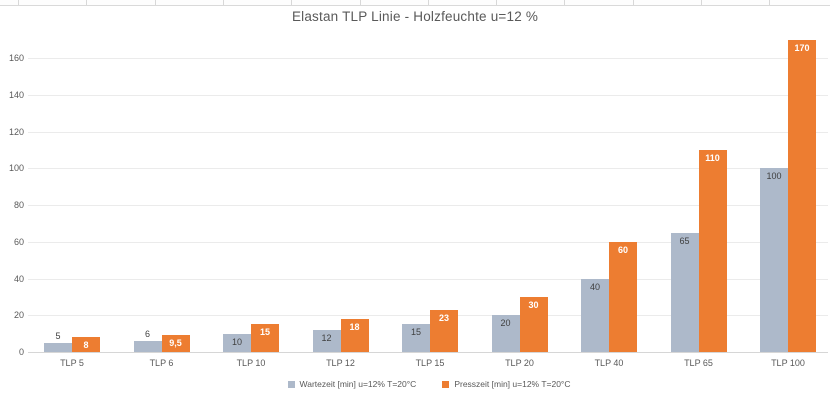  What do you see at coordinates (16, 58) in the screenshot?
I see `y-axis-tick-label: 160` at bounding box center [16, 58].